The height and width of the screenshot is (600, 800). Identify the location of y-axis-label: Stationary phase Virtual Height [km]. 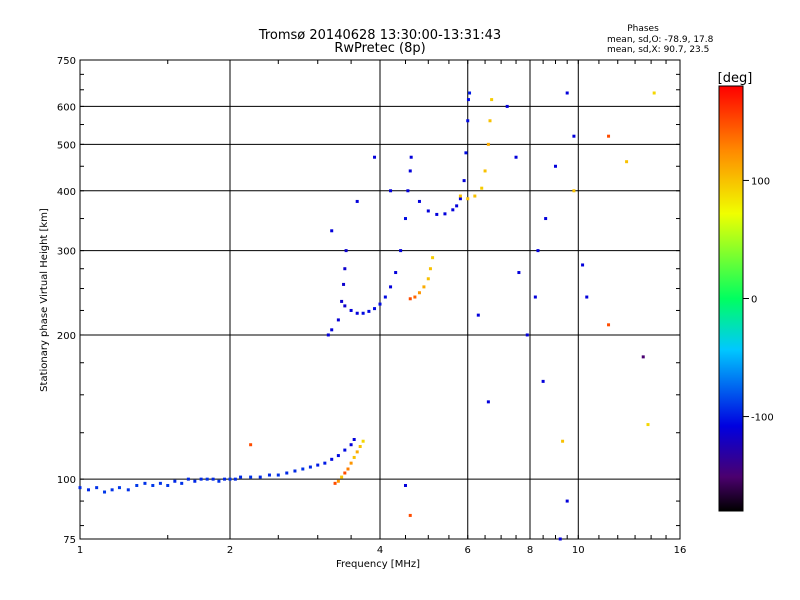
(44, 300).